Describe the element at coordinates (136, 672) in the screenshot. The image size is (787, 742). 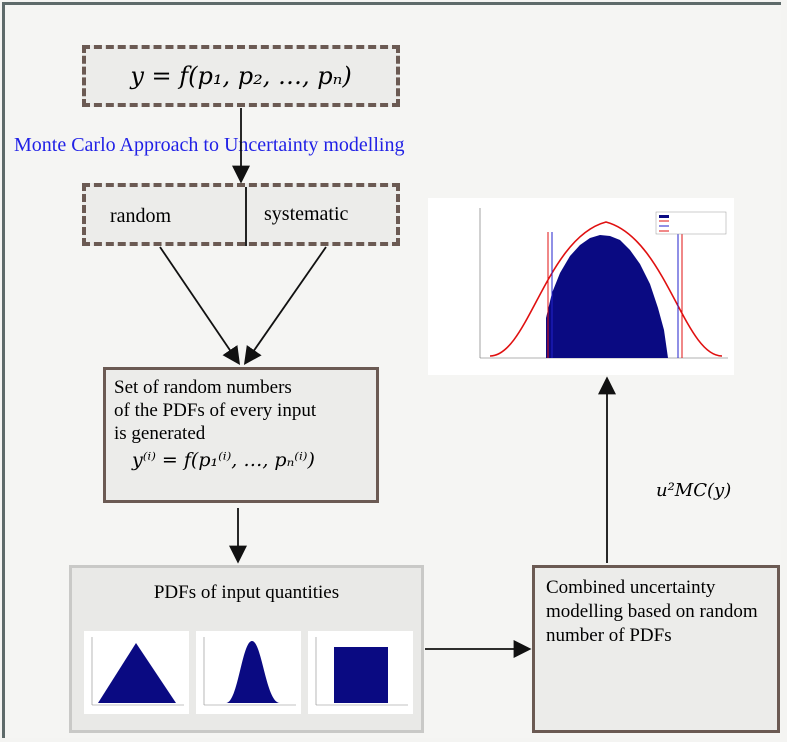
I see `triangular-pdf-thumb` at that location.